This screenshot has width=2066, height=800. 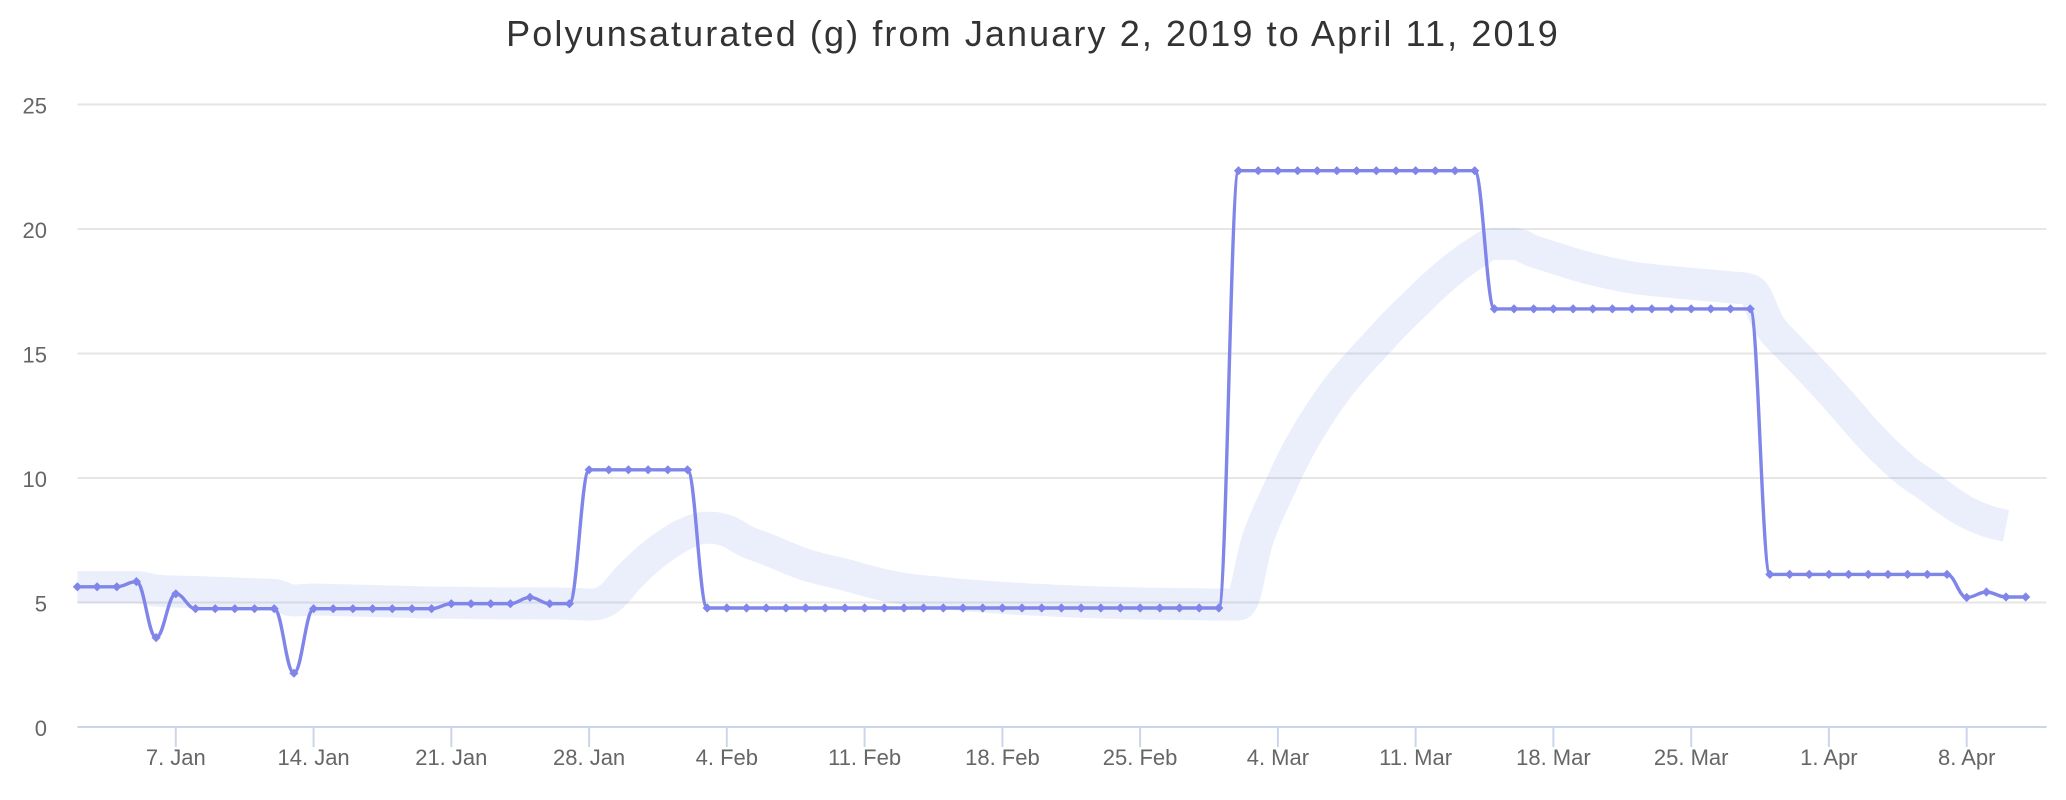 I want to click on svg-text: 4. Mar, so click(x=1278, y=757).